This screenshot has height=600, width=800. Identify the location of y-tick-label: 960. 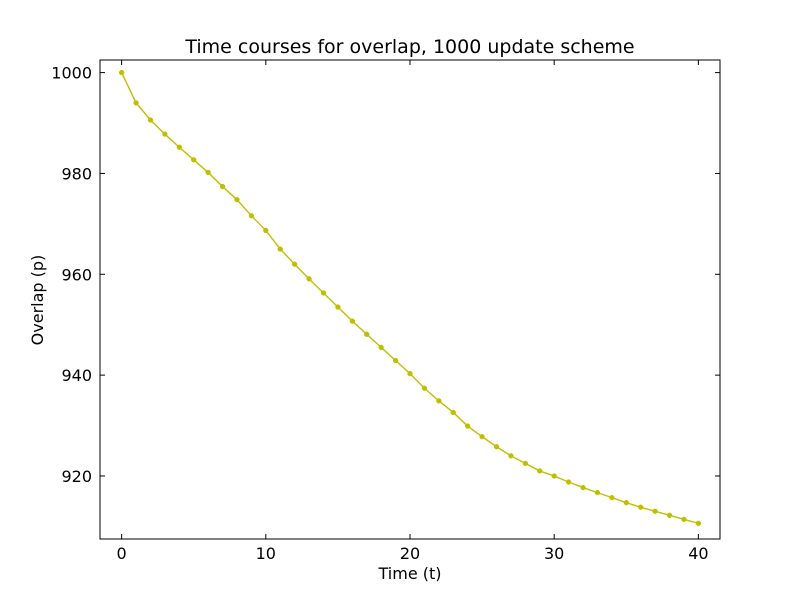
(76, 274).